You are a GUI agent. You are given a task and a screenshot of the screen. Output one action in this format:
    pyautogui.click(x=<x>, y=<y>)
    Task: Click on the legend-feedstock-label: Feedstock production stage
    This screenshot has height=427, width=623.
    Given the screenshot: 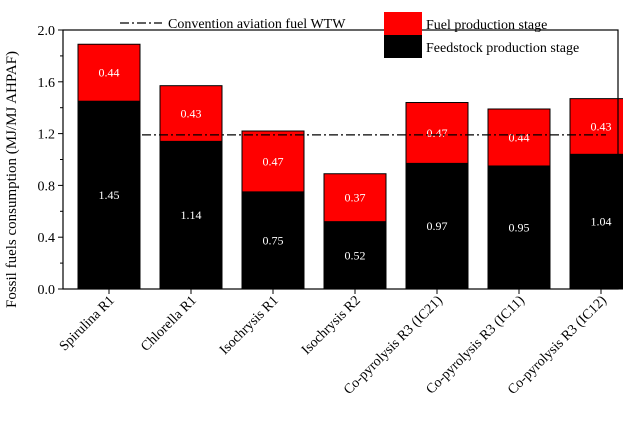 What is the action you would take?
    pyautogui.click(x=502, y=48)
    